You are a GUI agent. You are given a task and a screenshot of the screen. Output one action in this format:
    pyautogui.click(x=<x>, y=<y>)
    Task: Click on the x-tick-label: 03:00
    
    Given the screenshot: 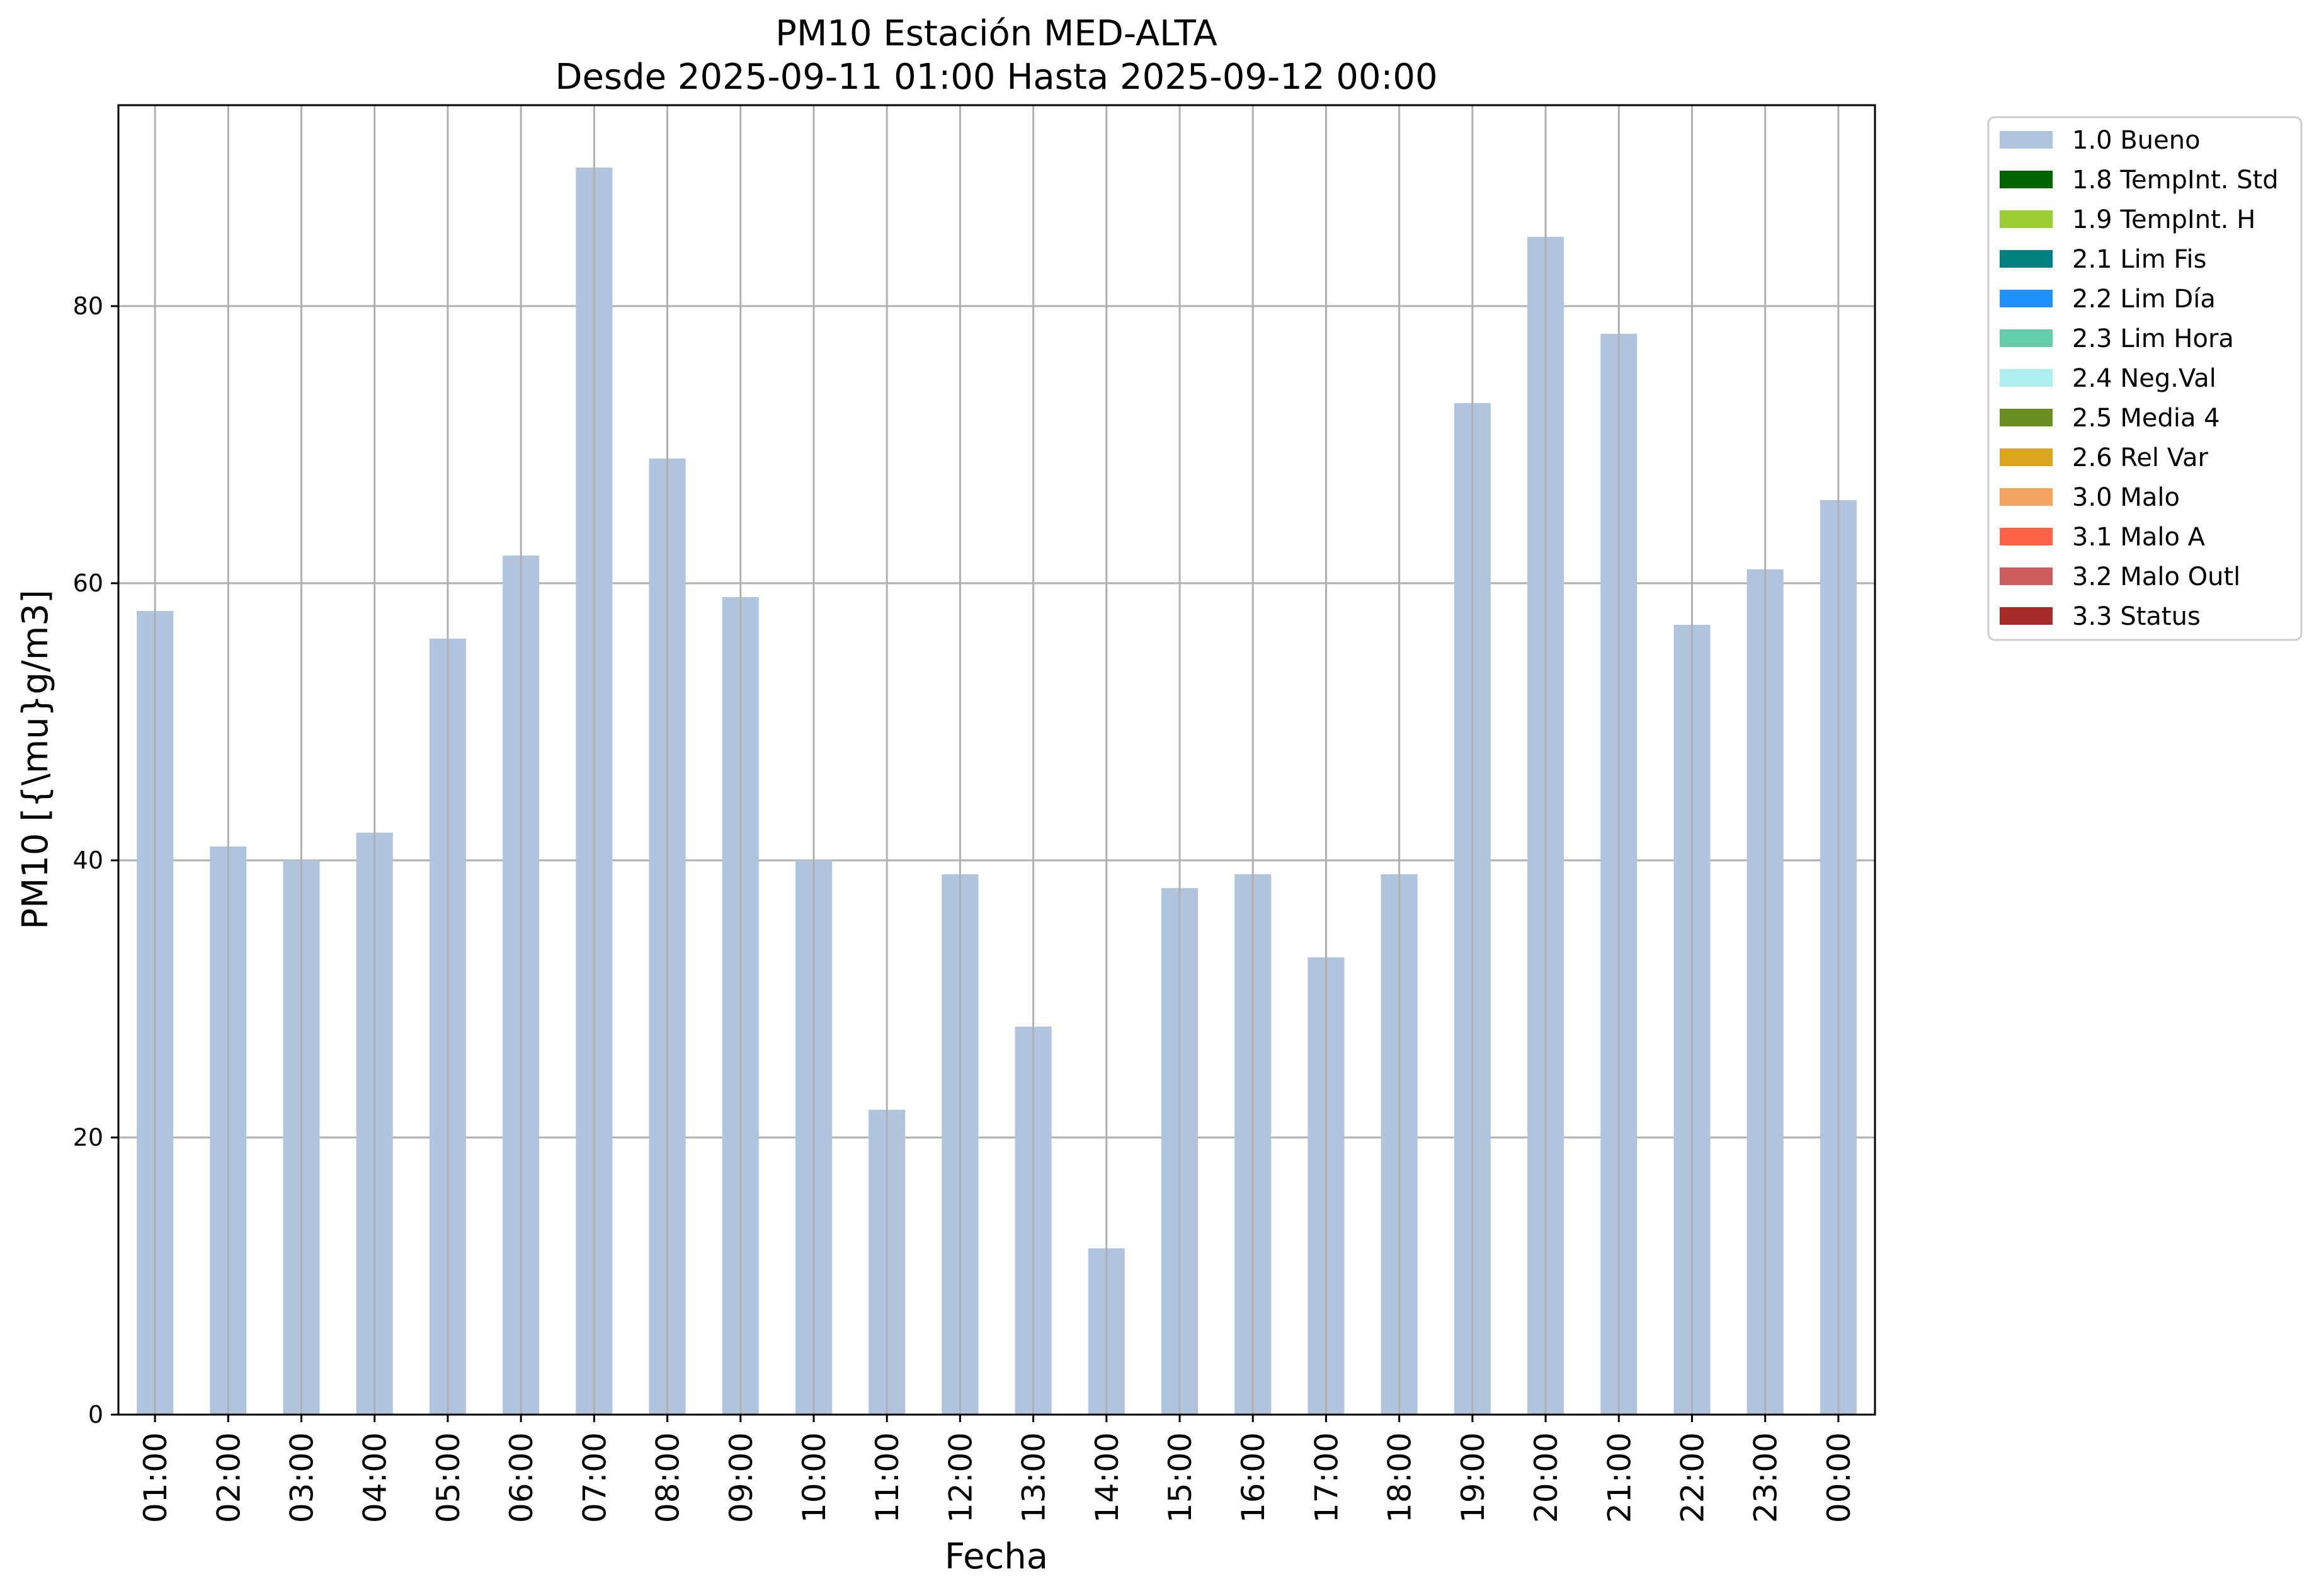 What is the action you would take?
    pyautogui.click(x=302, y=1477)
    